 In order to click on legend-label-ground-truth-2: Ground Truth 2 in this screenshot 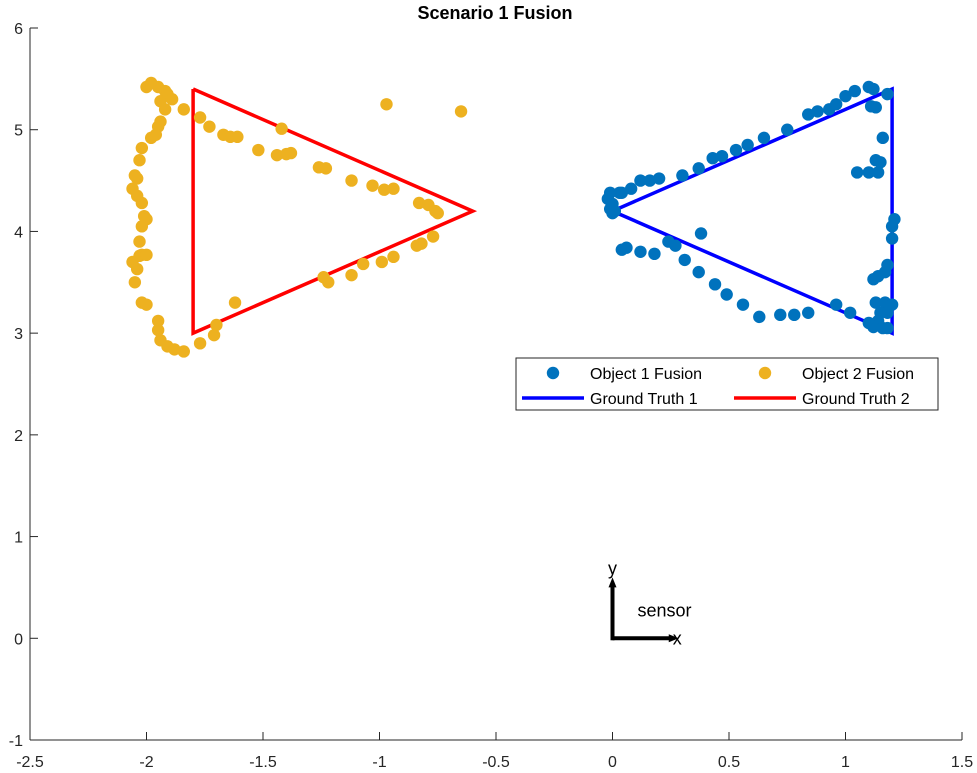, I will do `click(856, 399)`.